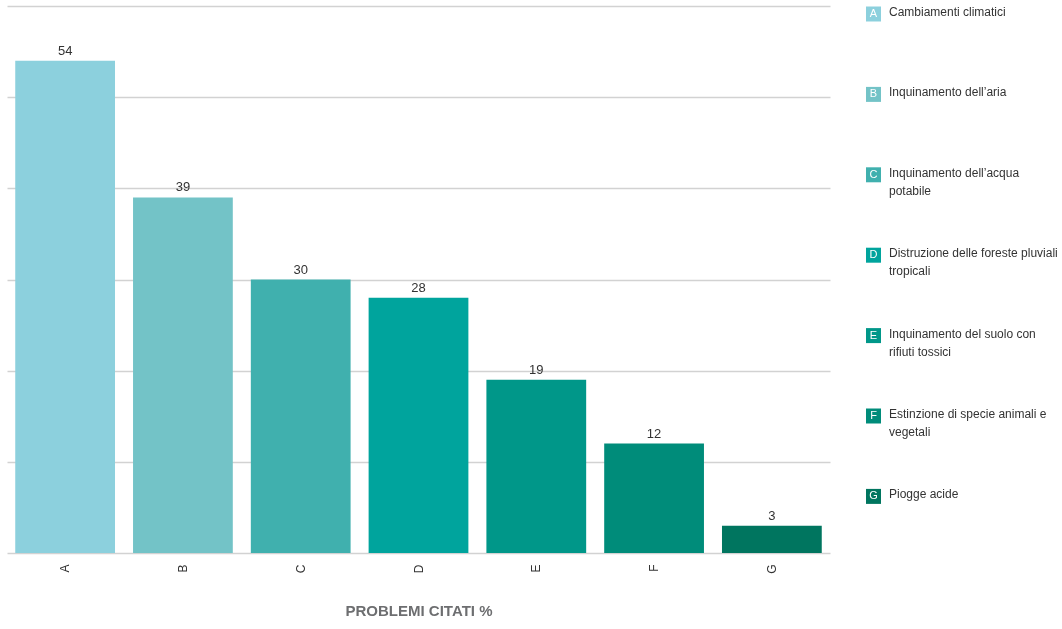 The width and height of the screenshot is (1062, 629). What do you see at coordinates (873, 93) in the screenshot?
I see `category-label: B` at bounding box center [873, 93].